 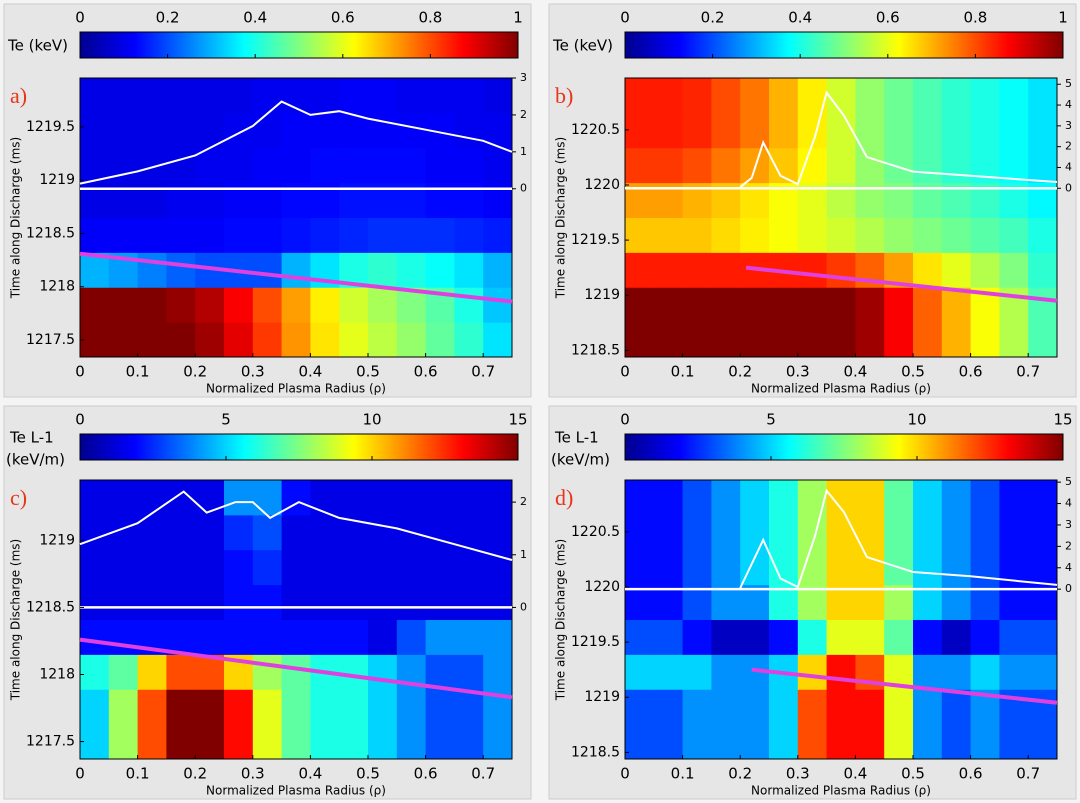 I want to click on y-tick-label: 1219.5, so click(x=50, y=127).